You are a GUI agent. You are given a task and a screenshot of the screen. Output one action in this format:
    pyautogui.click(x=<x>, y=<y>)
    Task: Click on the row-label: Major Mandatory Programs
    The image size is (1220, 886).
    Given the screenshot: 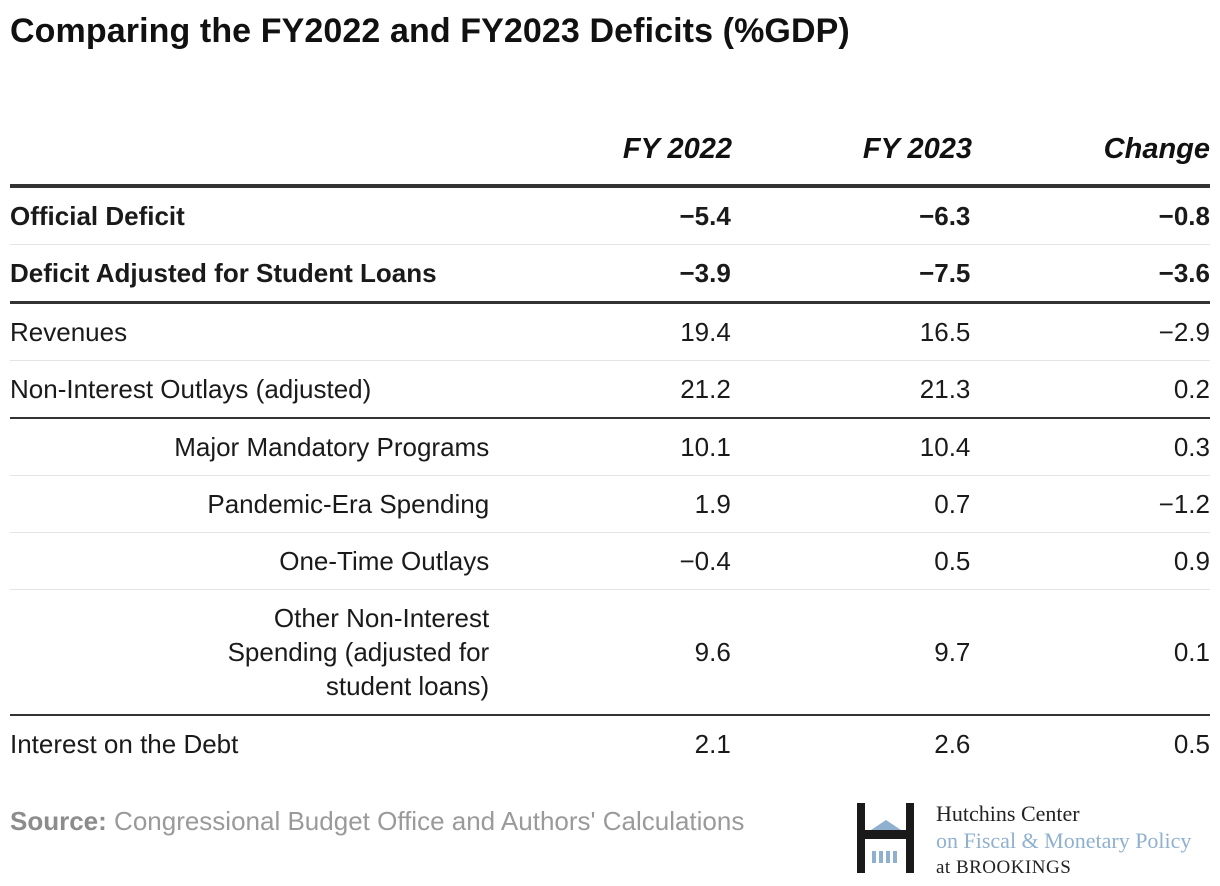 What is the action you would take?
    pyautogui.click(x=332, y=446)
    